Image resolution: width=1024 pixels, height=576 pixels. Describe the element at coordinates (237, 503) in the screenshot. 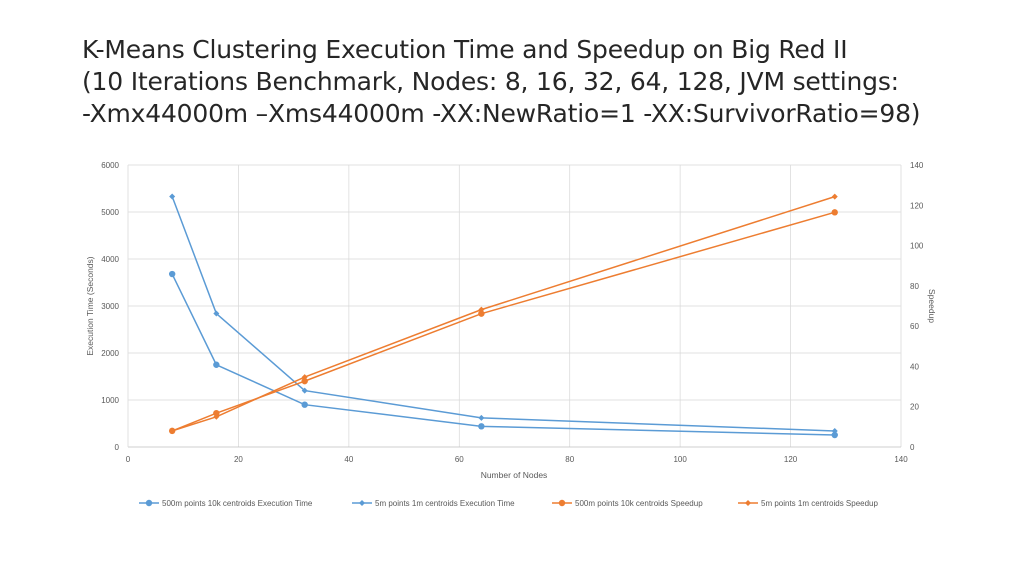

I see `legend-label: 500m points 10k centroids Execution Time` at that location.